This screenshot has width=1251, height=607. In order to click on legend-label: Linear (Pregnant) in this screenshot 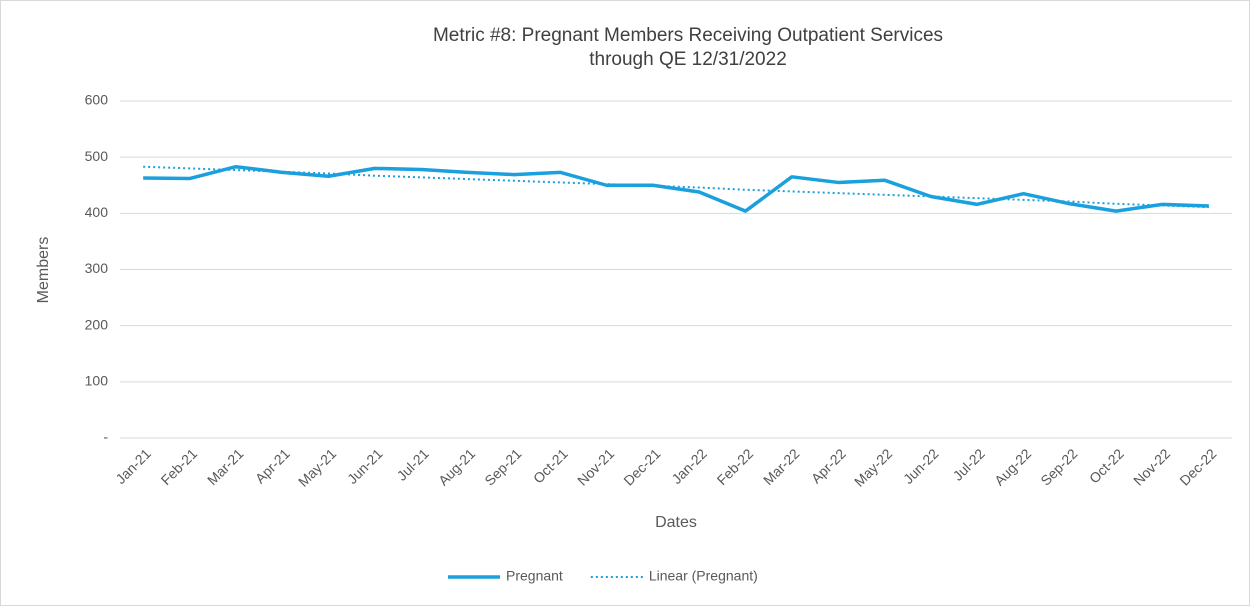, I will do `click(703, 576)`.